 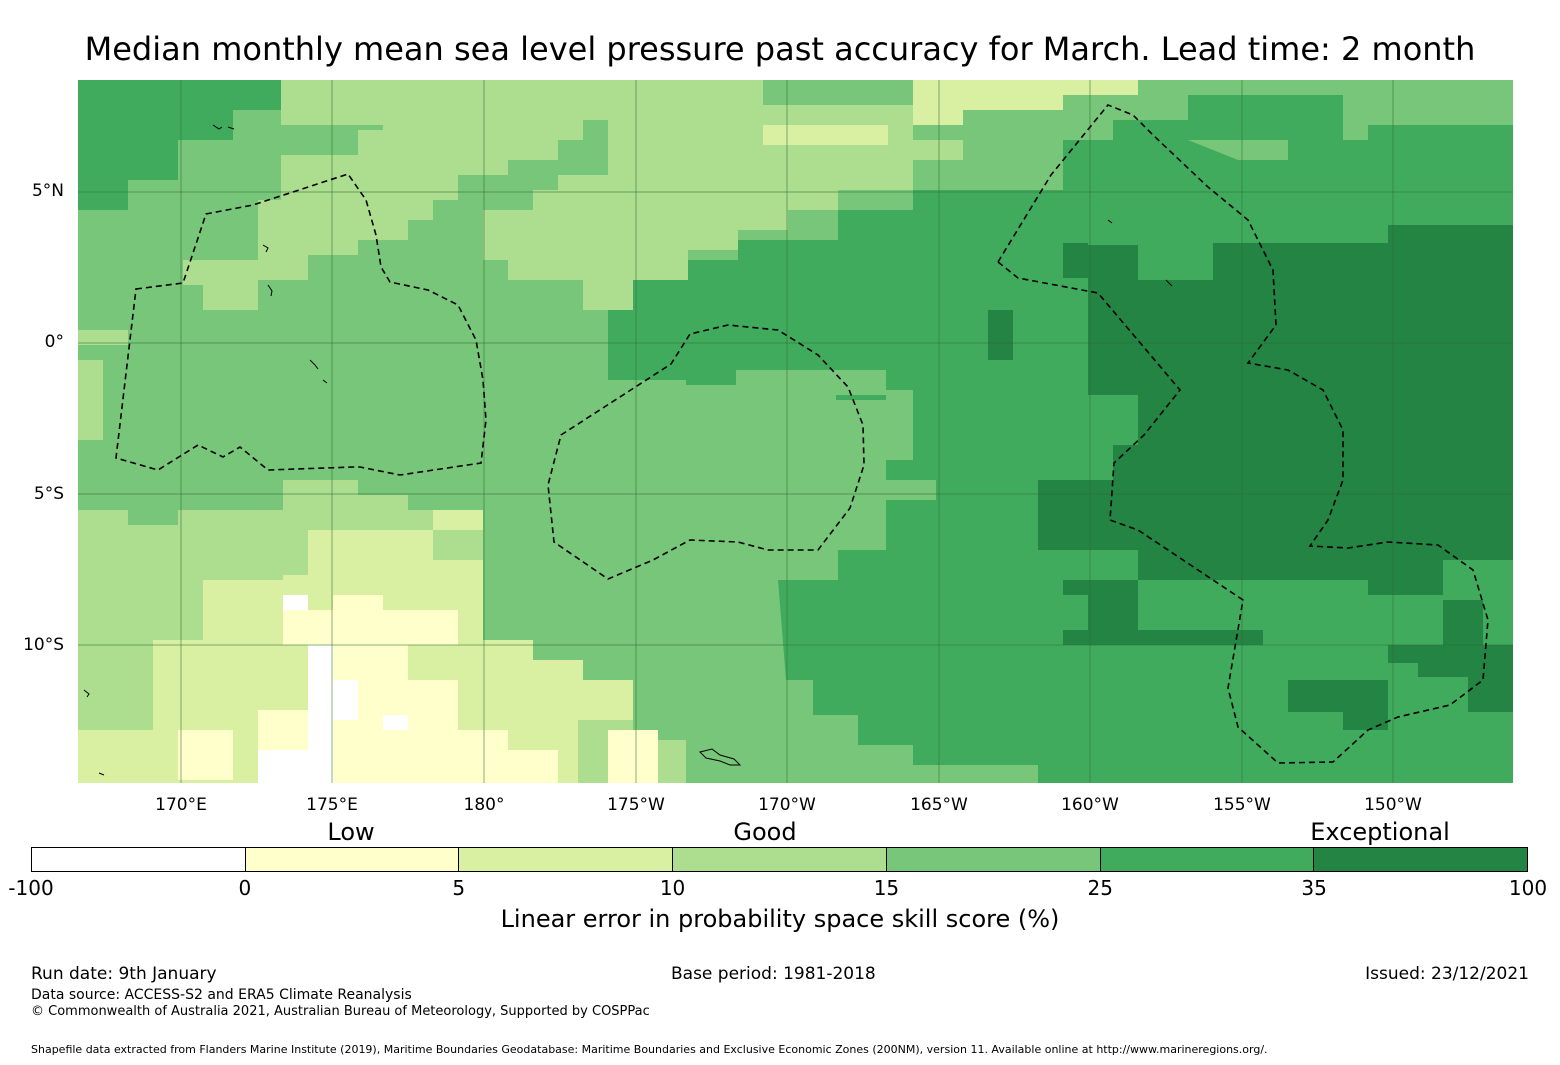 I want to click on base-period: Base period: 1981-2018, so click(x=773, y=974).